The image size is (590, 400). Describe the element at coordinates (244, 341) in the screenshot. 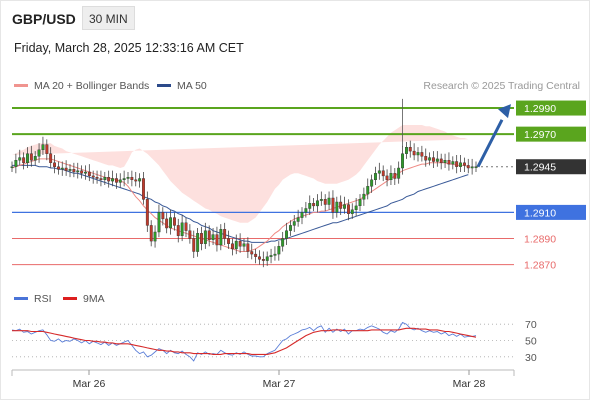

I see `rsi-series-9MA` at that location.